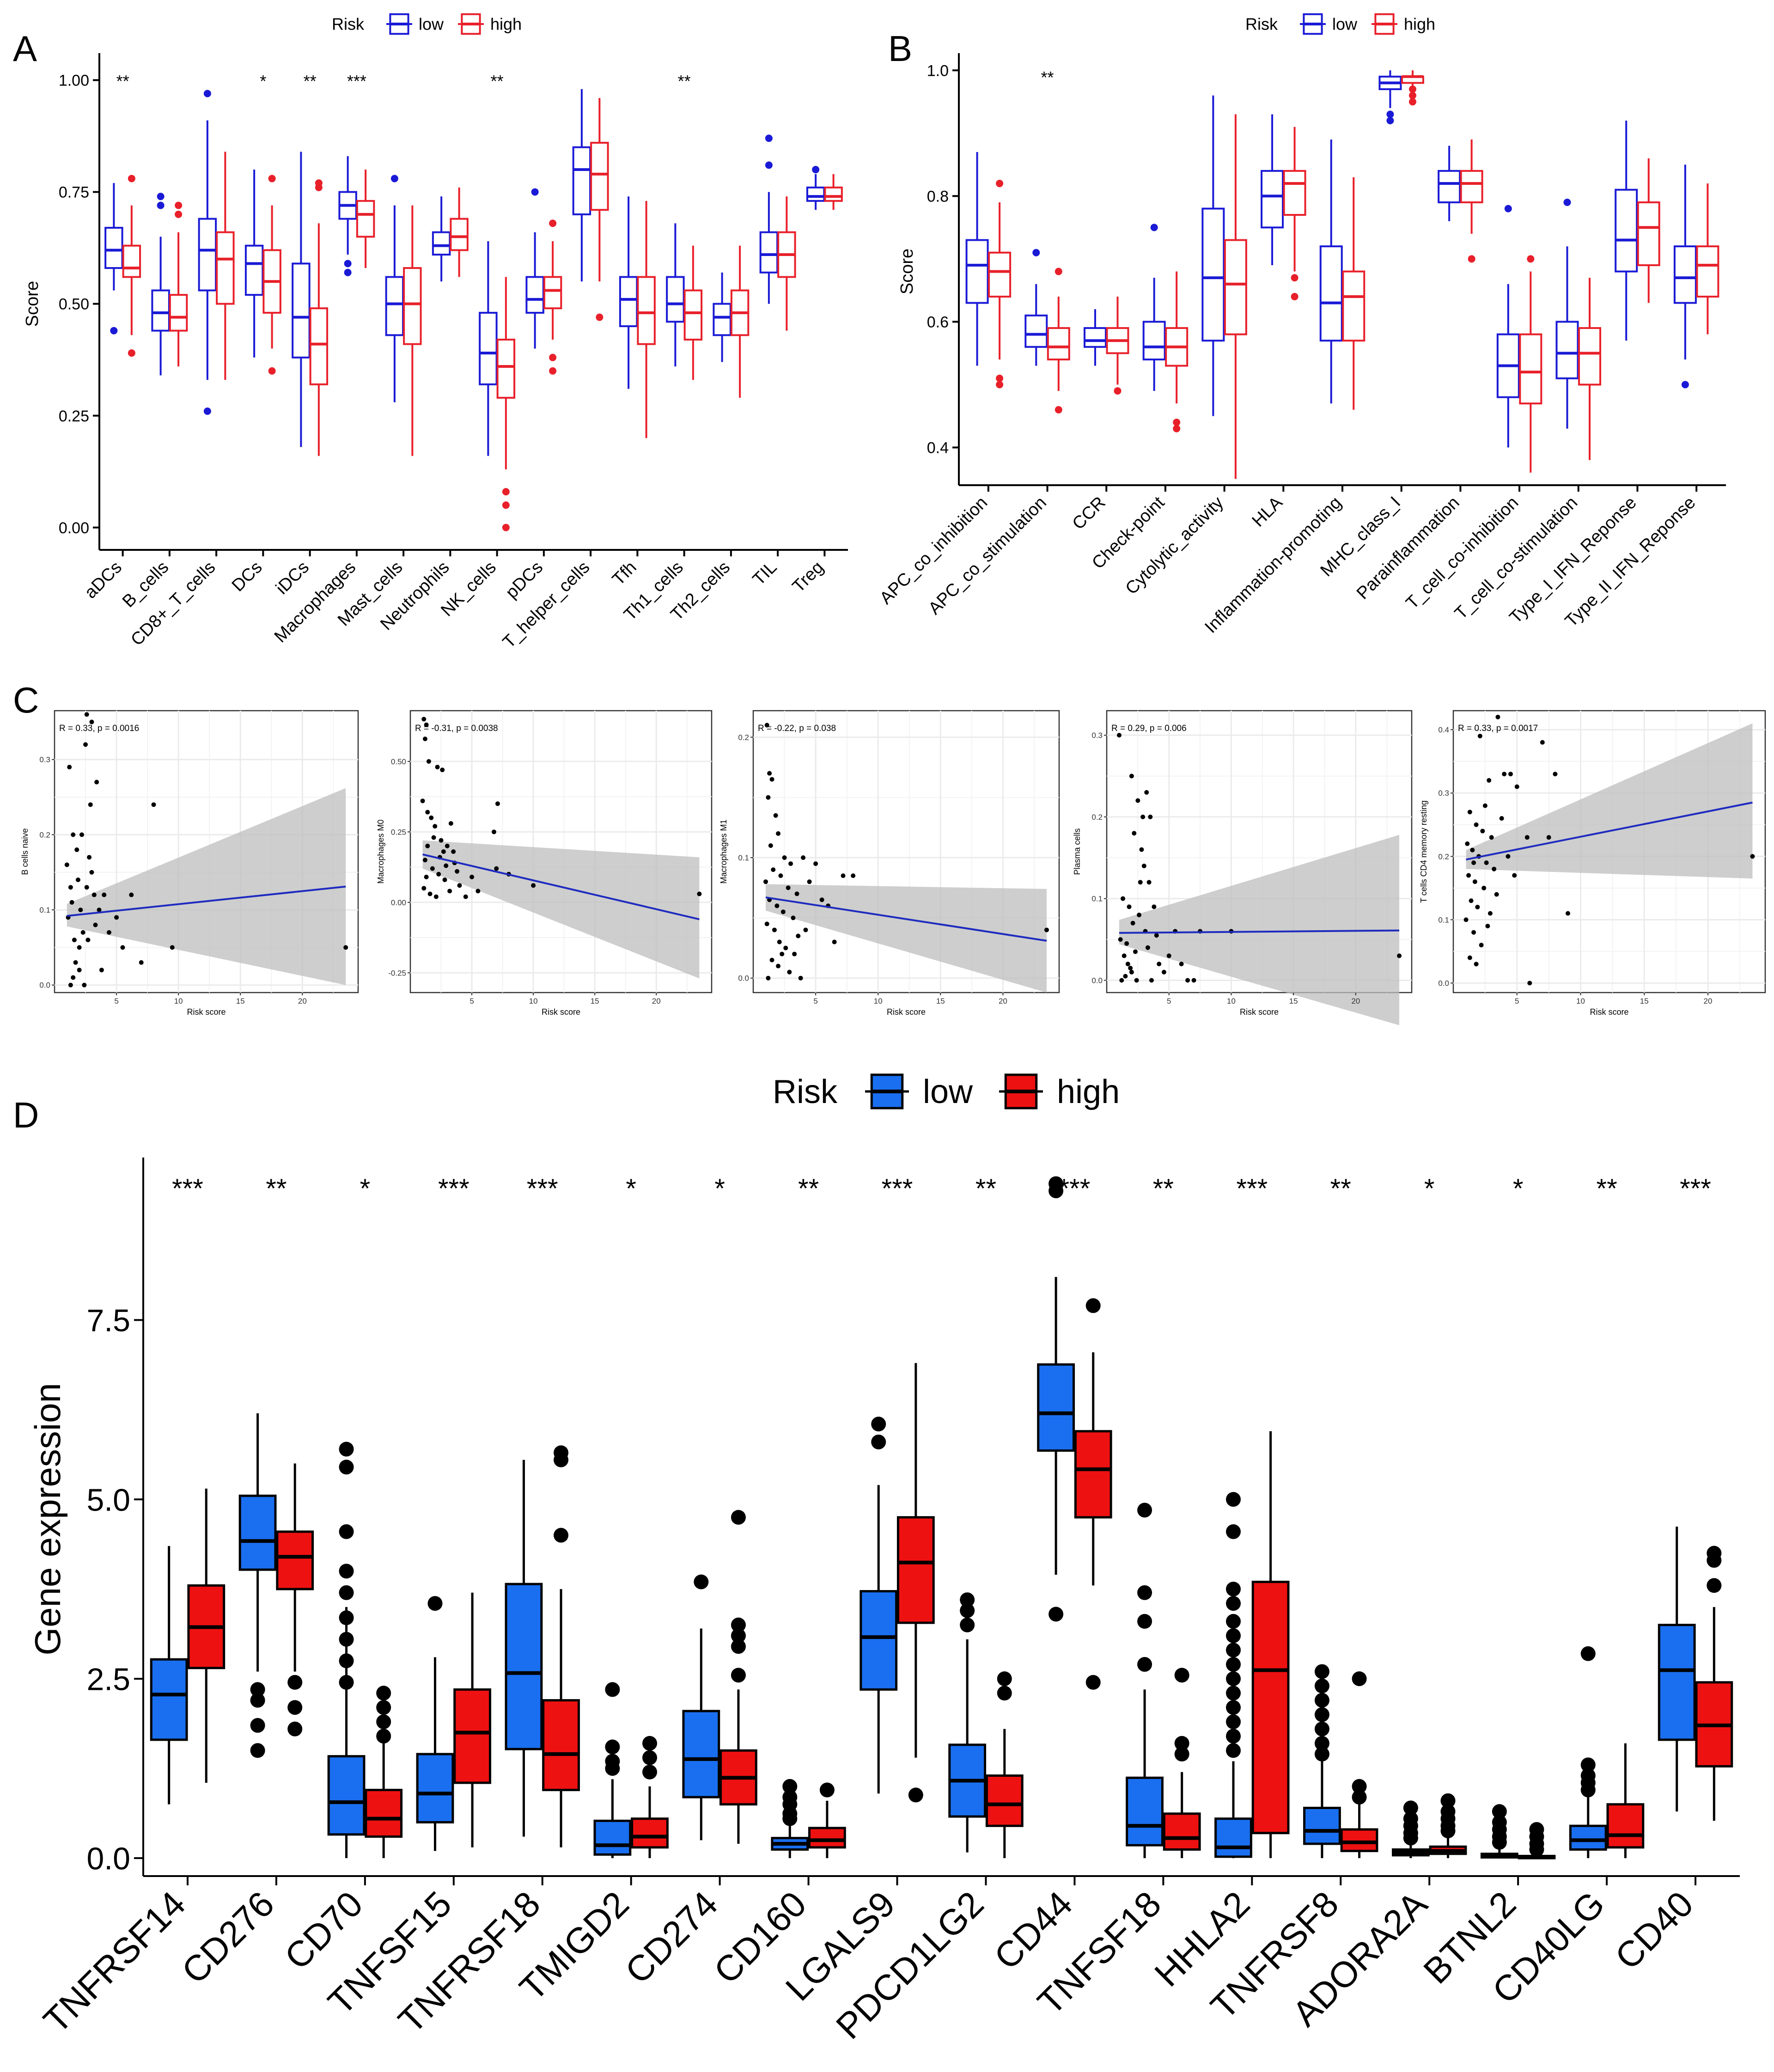  Describe the element at coordinates (26, 700) in the screenshot. I see `panel-label-c: C` at that location.